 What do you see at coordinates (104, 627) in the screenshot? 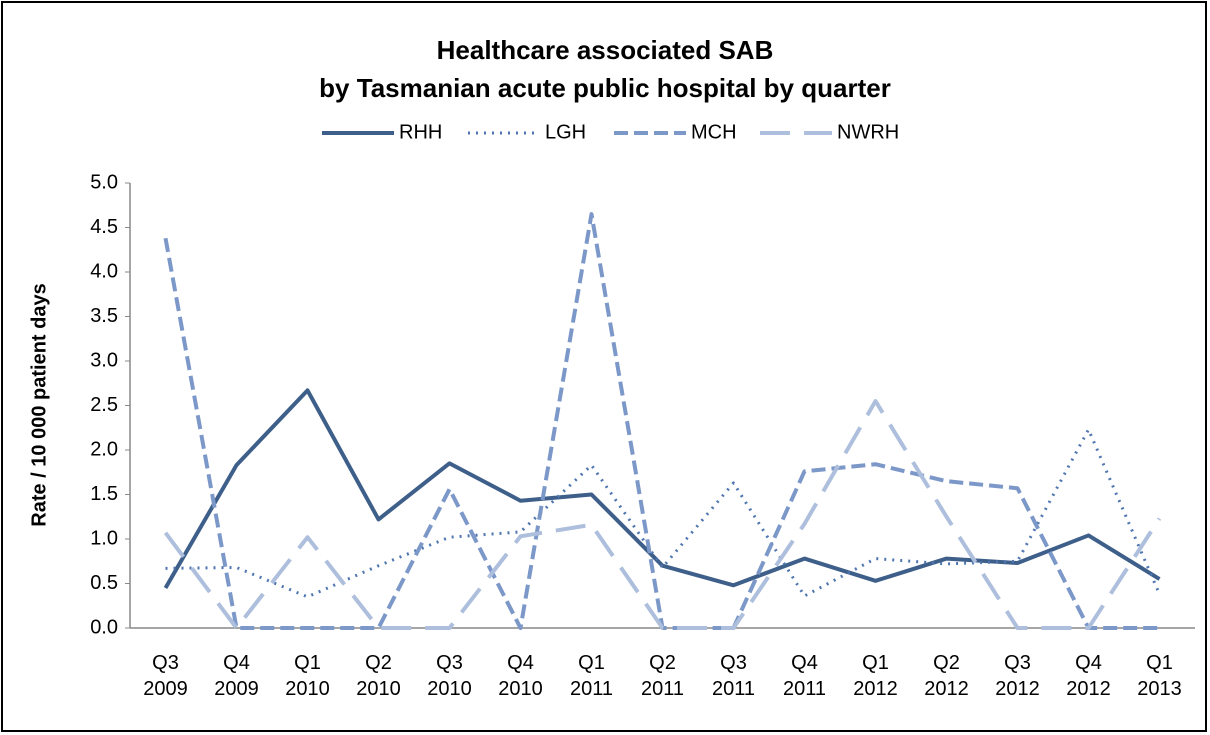
I see `y-tick-label: 0.0` at bounding box center [104, 627].